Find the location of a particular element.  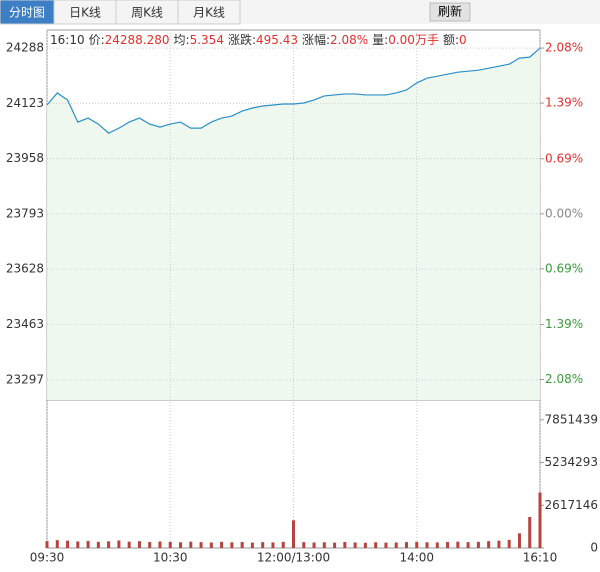

y-tick-label: 23628 is located at coordinates (25, 269).